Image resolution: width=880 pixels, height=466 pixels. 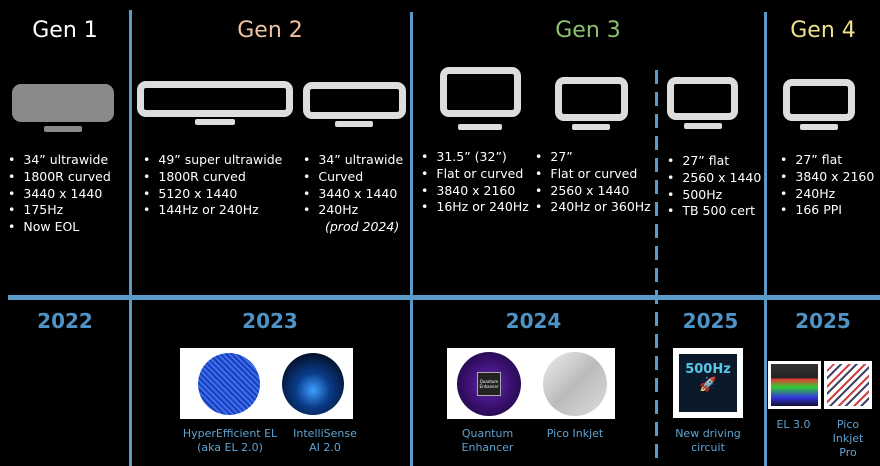 I want to click on caption-hyperefficient-el: HyperEfficient EL (aka EL 2.0), so click(x=230, y=440).